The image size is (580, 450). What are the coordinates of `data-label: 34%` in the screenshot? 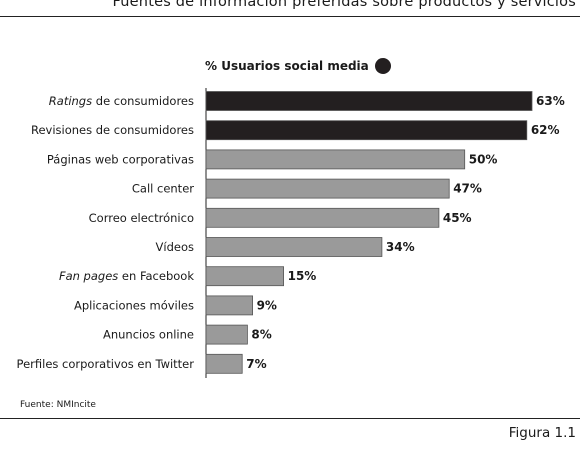 It's located at (400, 247).